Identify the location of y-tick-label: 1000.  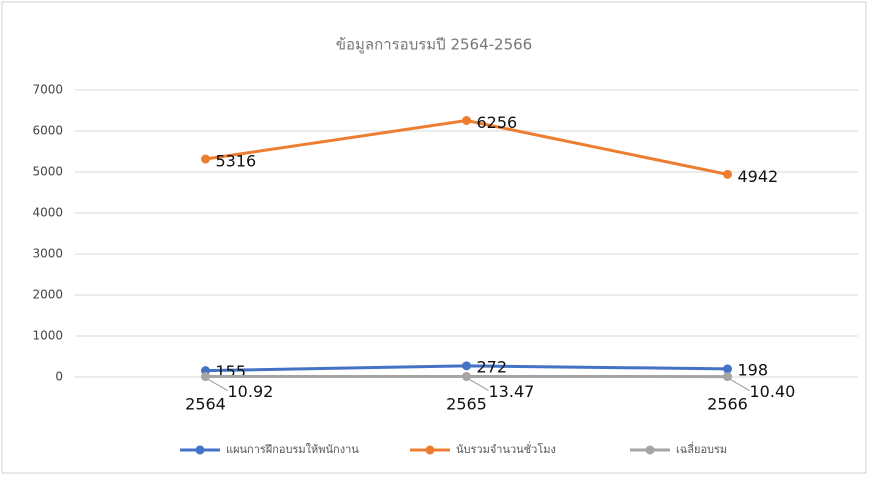
(47, 336).